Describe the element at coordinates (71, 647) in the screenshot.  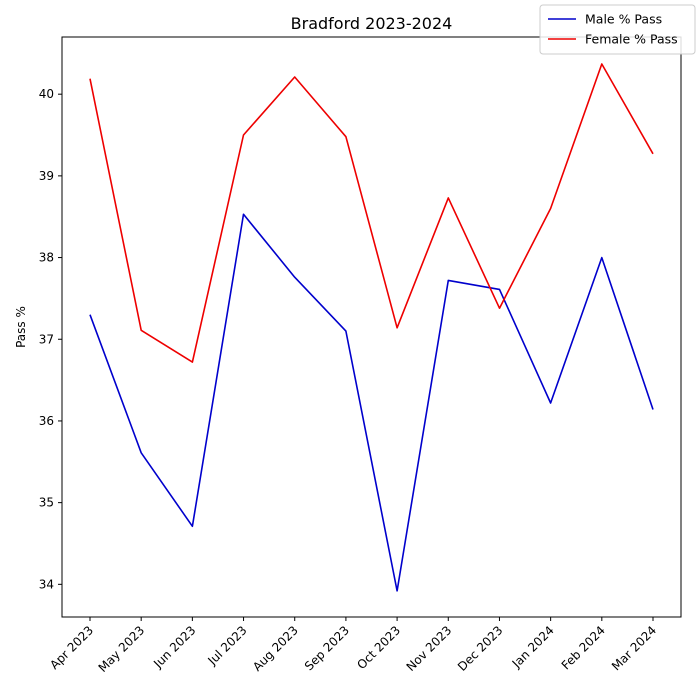
I see `x-tick-label: Apr 2023` at that location.